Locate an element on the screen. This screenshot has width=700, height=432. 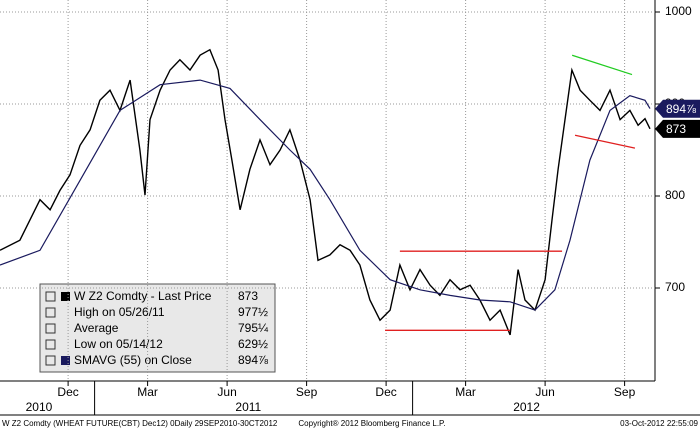
legend-value: 629½ is located at coordinates (253, 344).